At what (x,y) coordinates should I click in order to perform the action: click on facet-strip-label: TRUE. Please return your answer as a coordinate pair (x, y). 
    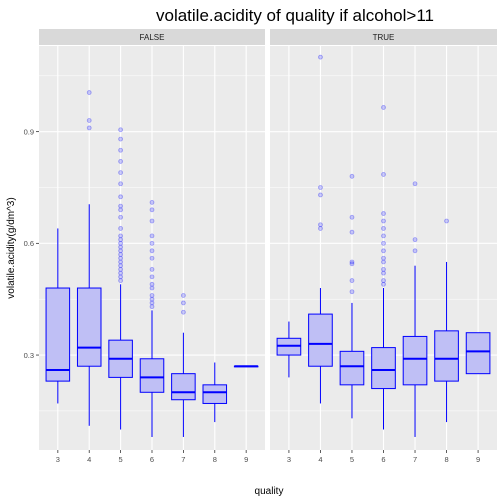
    Looking at the image, I should click on (384, 37).